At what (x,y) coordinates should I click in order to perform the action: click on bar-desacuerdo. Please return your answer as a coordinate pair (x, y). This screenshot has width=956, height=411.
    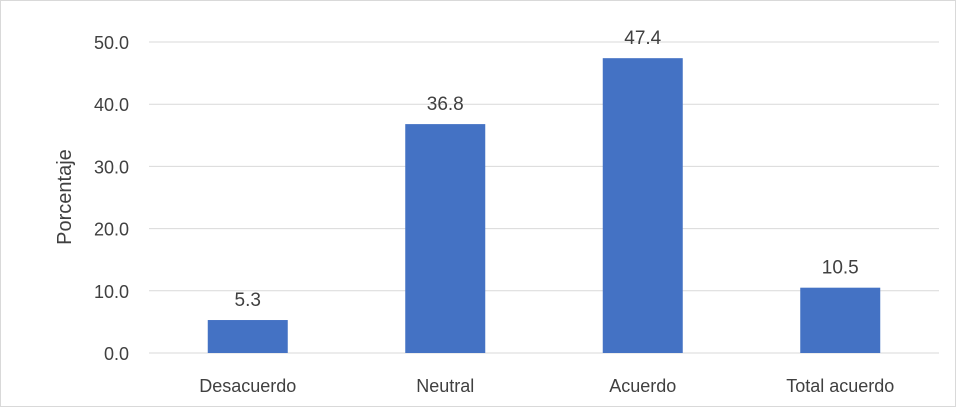
    Looking at the image, I should click on (247, 336).